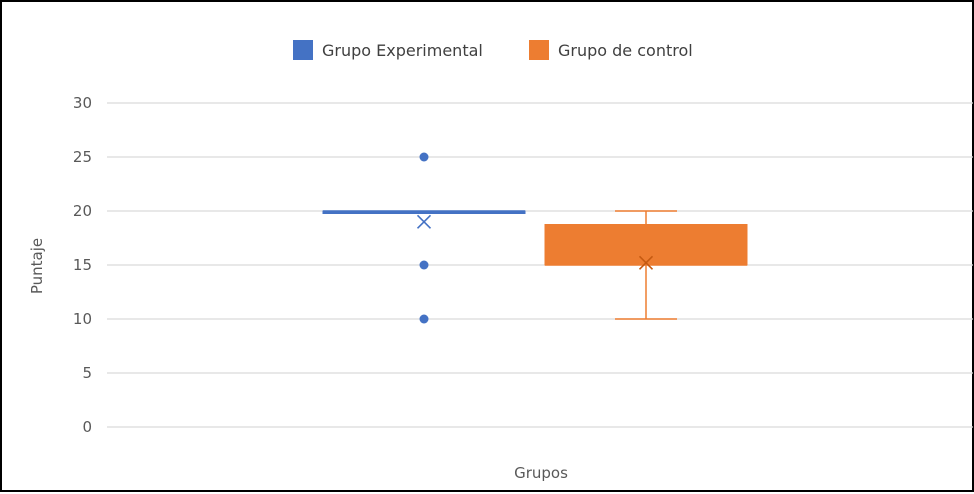 Image resolution: width=974 pixels, height=494 pixels. I want to click on y-tick-label: 15, so click(82, 265).